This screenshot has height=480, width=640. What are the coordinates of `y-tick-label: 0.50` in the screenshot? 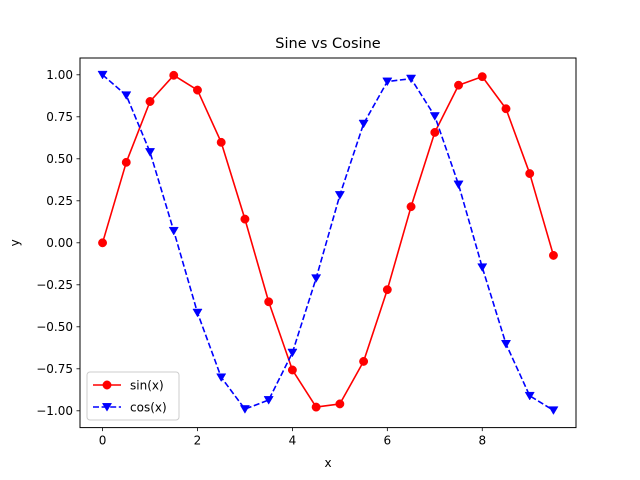 It's located at (59, 159).